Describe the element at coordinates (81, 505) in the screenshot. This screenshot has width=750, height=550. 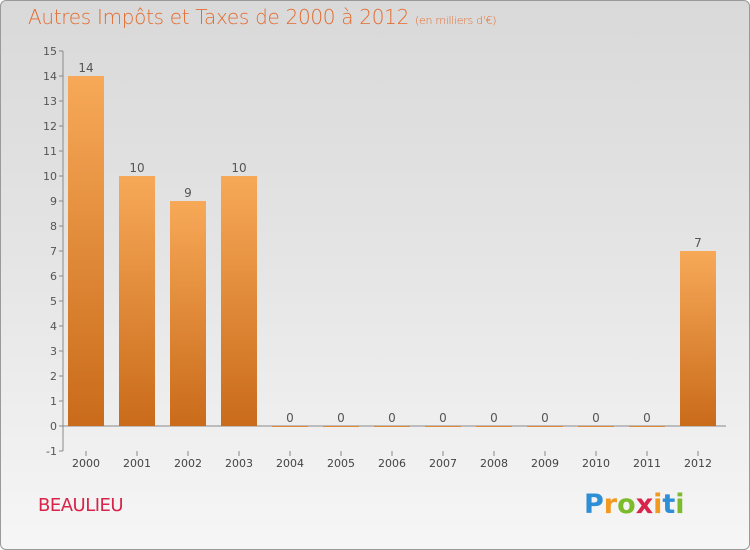
I see `place-name: BEAULIEU` at that location.